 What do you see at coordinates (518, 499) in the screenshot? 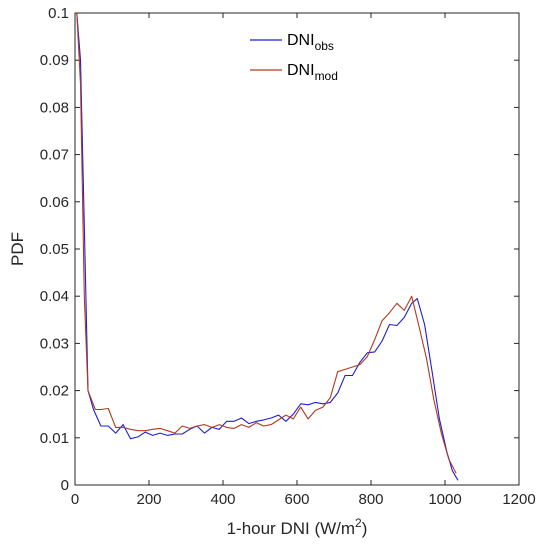
I see `x-tick-label: 1200` at bounding box center [518, 499].